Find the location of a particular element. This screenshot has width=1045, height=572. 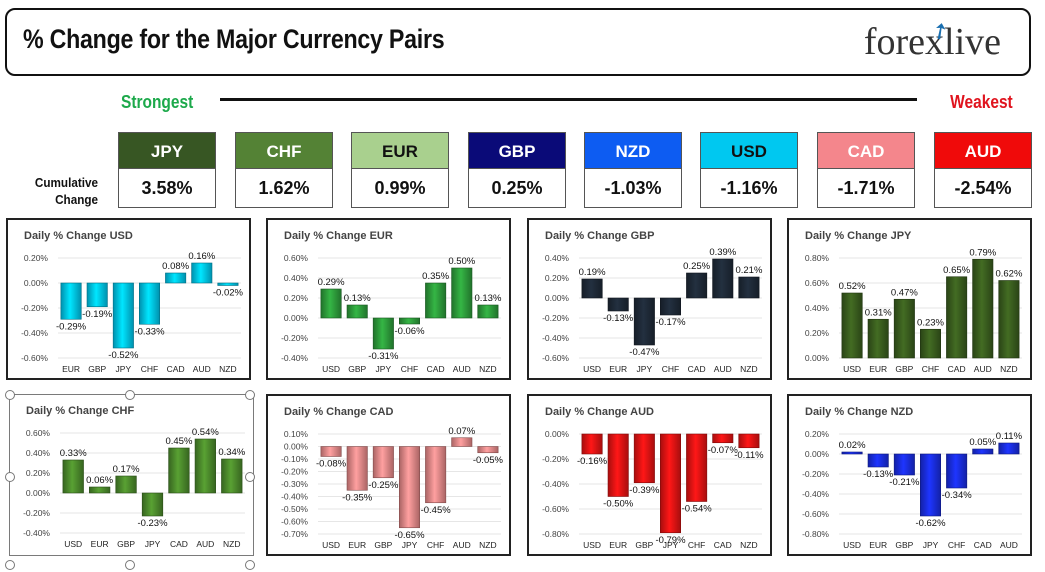

currency-value: -1.03% is located at coordinates (633, 188).